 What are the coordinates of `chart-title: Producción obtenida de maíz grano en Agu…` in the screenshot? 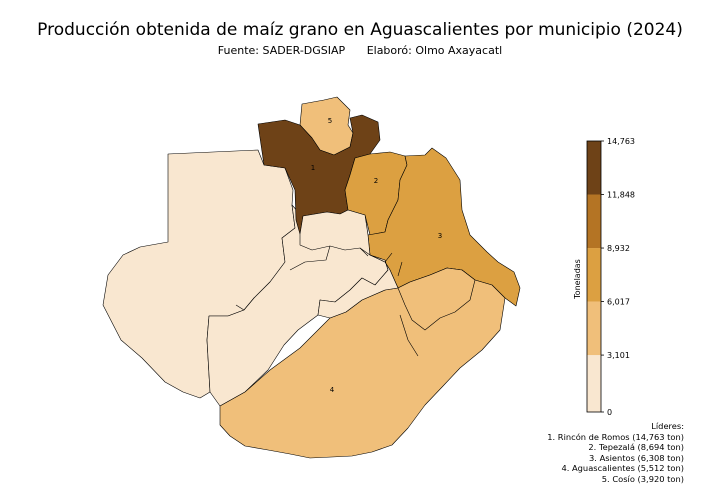 It's located at (360, 30).